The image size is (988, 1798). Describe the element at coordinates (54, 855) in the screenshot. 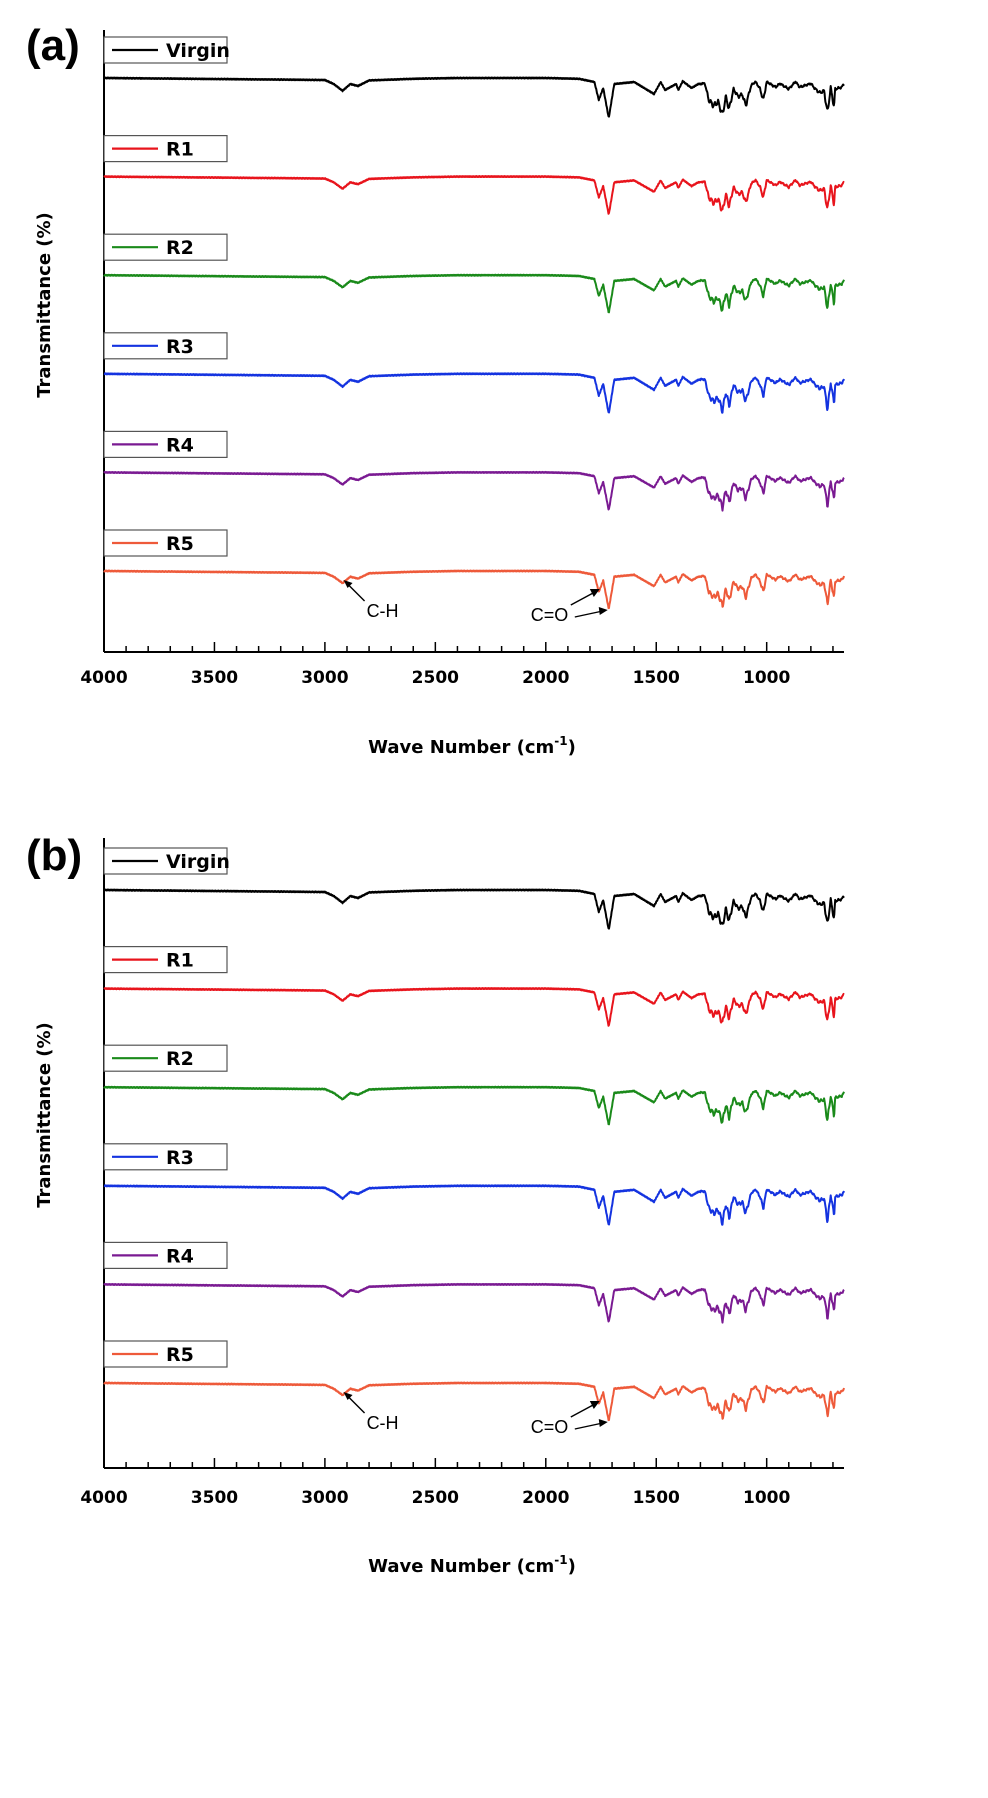

I see `panel-label: (b)` at that location.